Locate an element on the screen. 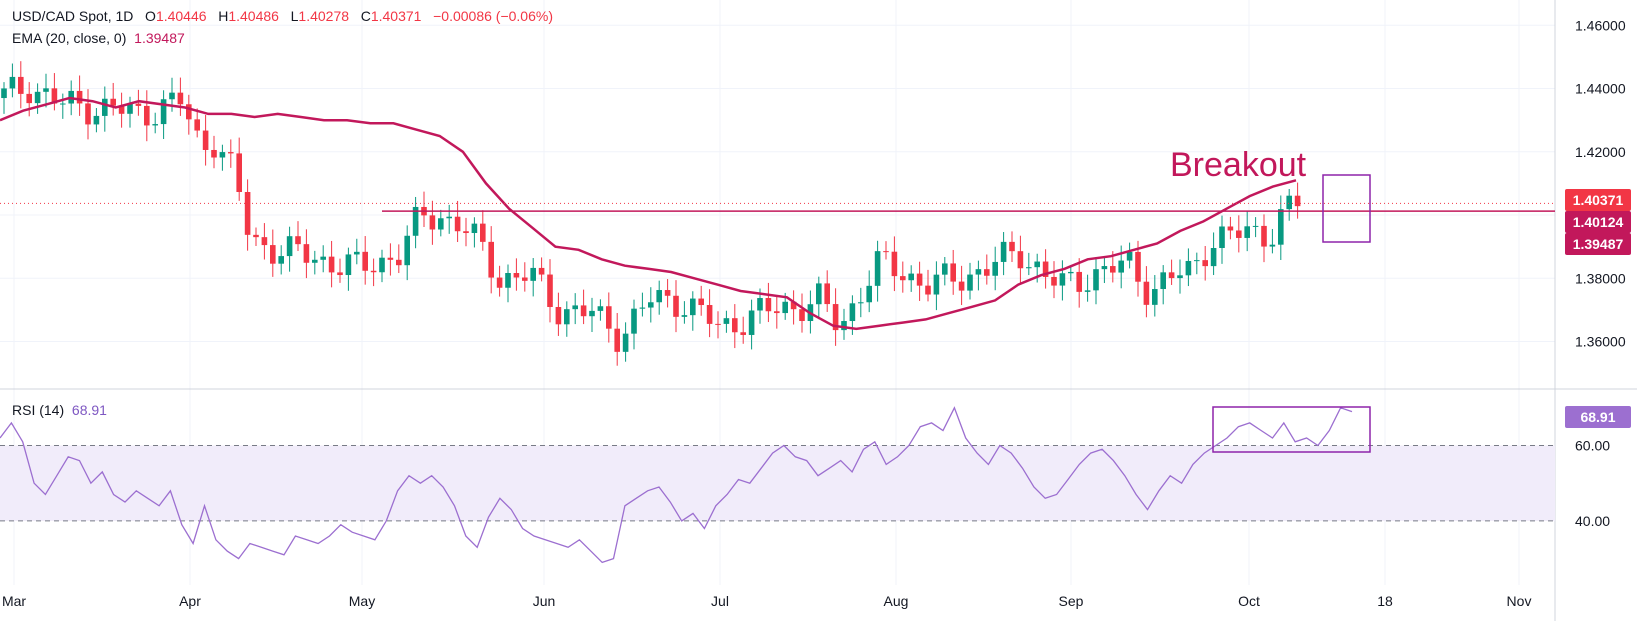 The height and width of the screenshot is (621, 1637). ohlc-high: 1.40486 is located at coordinates (253, 16).